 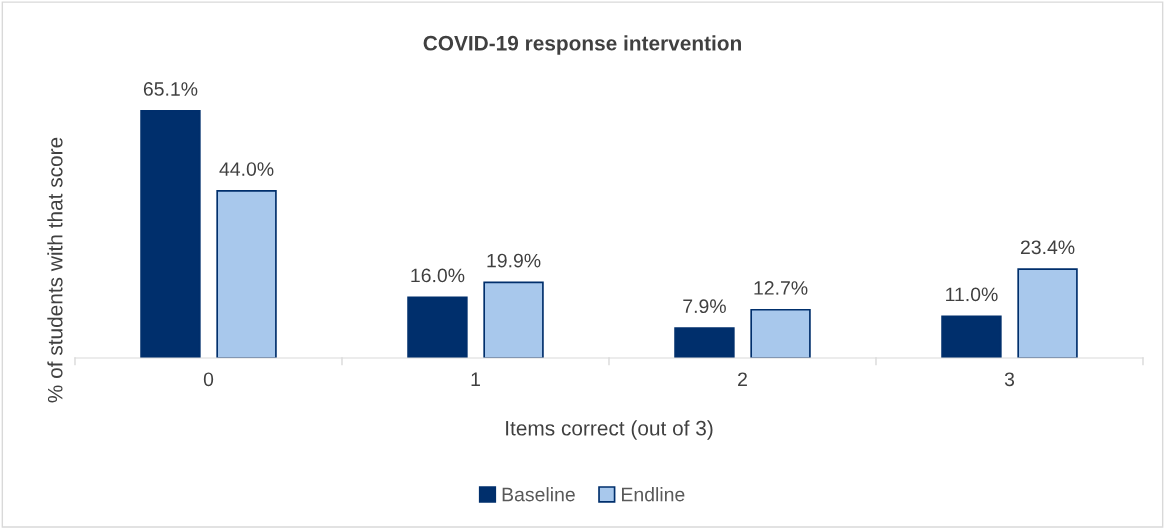 I want to click on legend-label: Endline, so click(x=653, y=494).